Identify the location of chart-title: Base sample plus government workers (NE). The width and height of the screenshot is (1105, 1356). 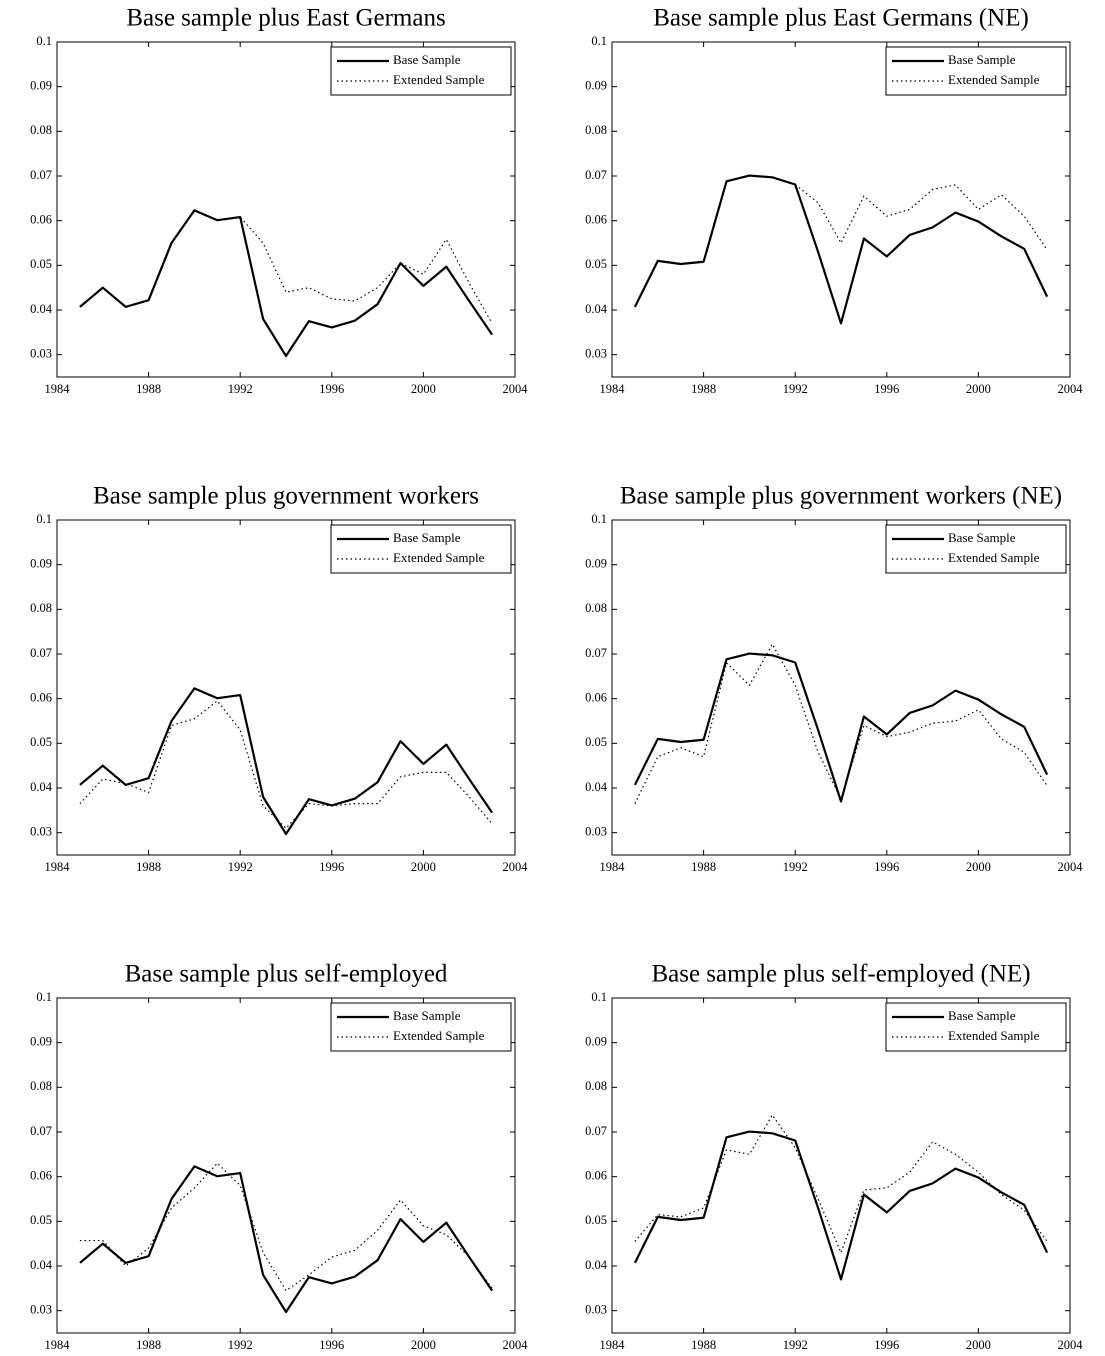
(841, 496).